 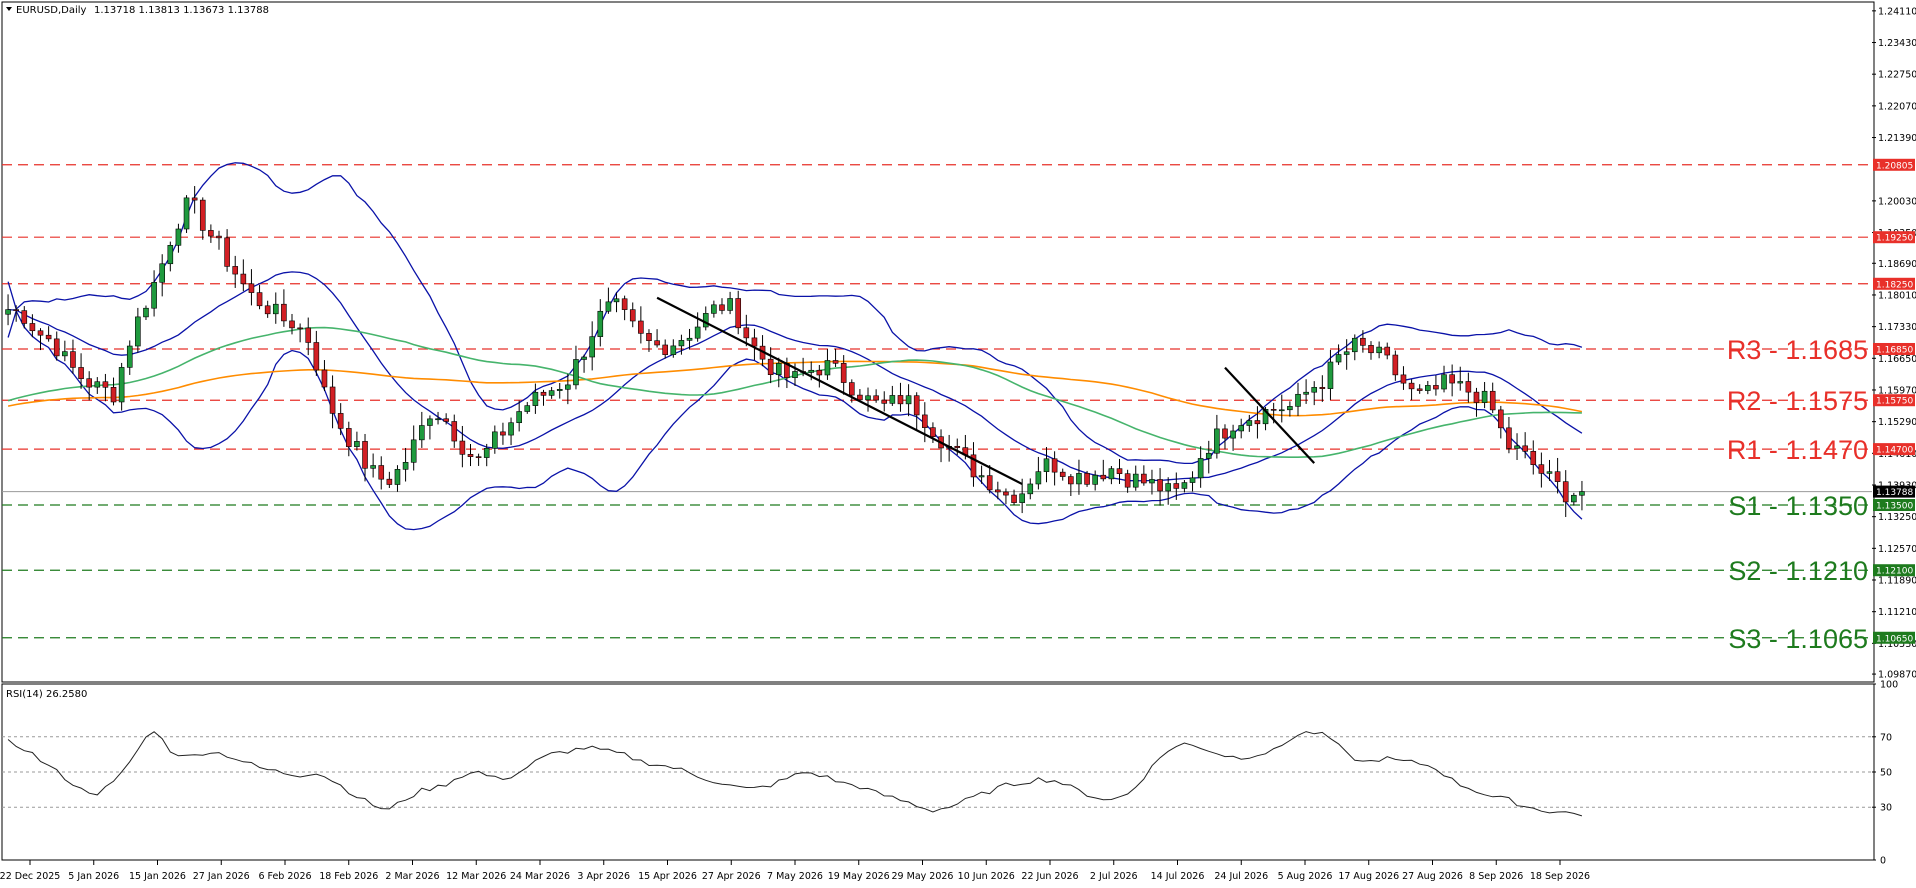 I want to click on symbol-label: EURUSD,Daily, so click(x=51, y=10).